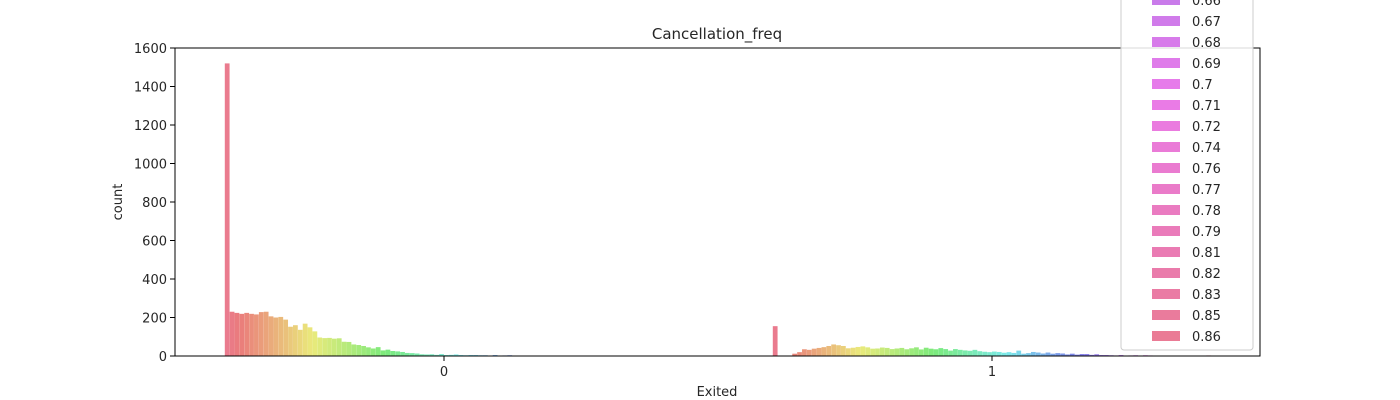 The image size is (1400, 400). I want to click on legend-frame, so click(1187, 175).